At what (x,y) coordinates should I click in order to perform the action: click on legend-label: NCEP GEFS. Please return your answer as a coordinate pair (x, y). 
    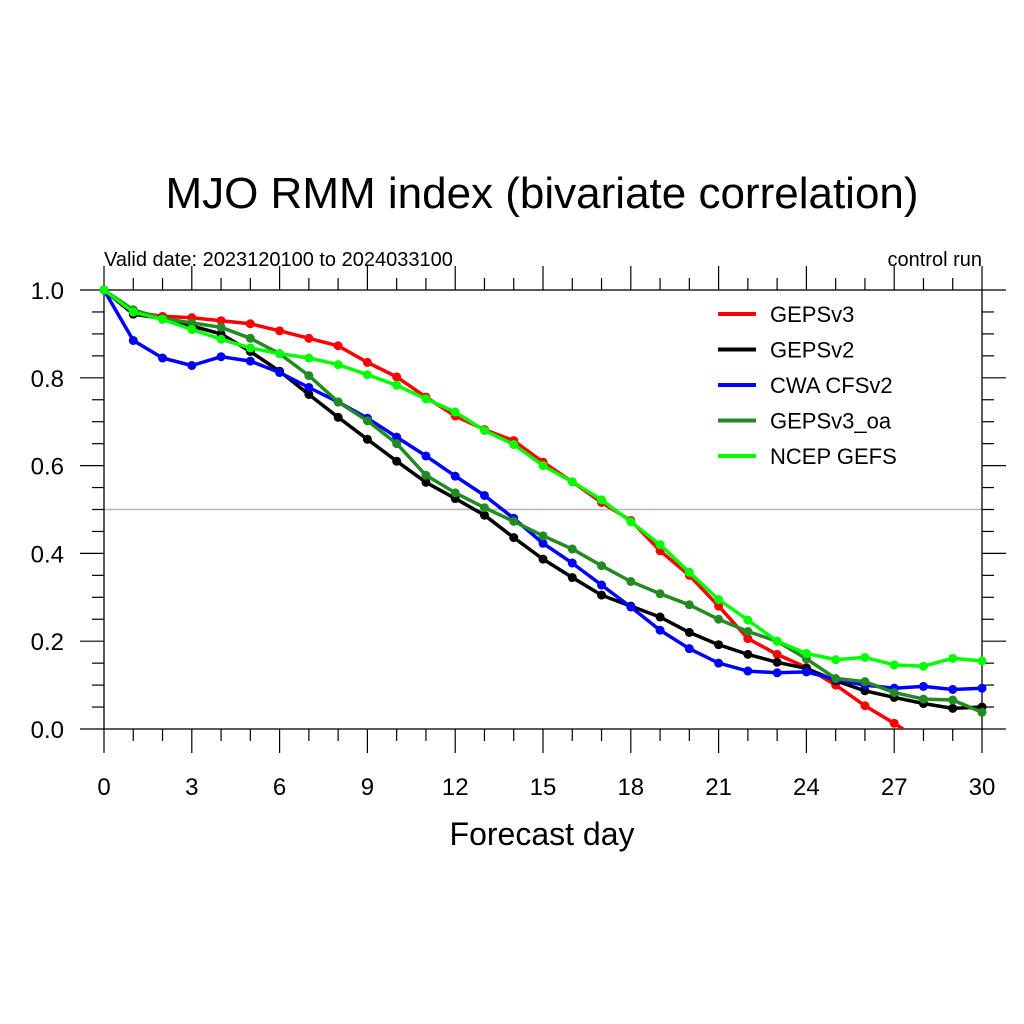
    Looking at the image, I should click on (833, 456).